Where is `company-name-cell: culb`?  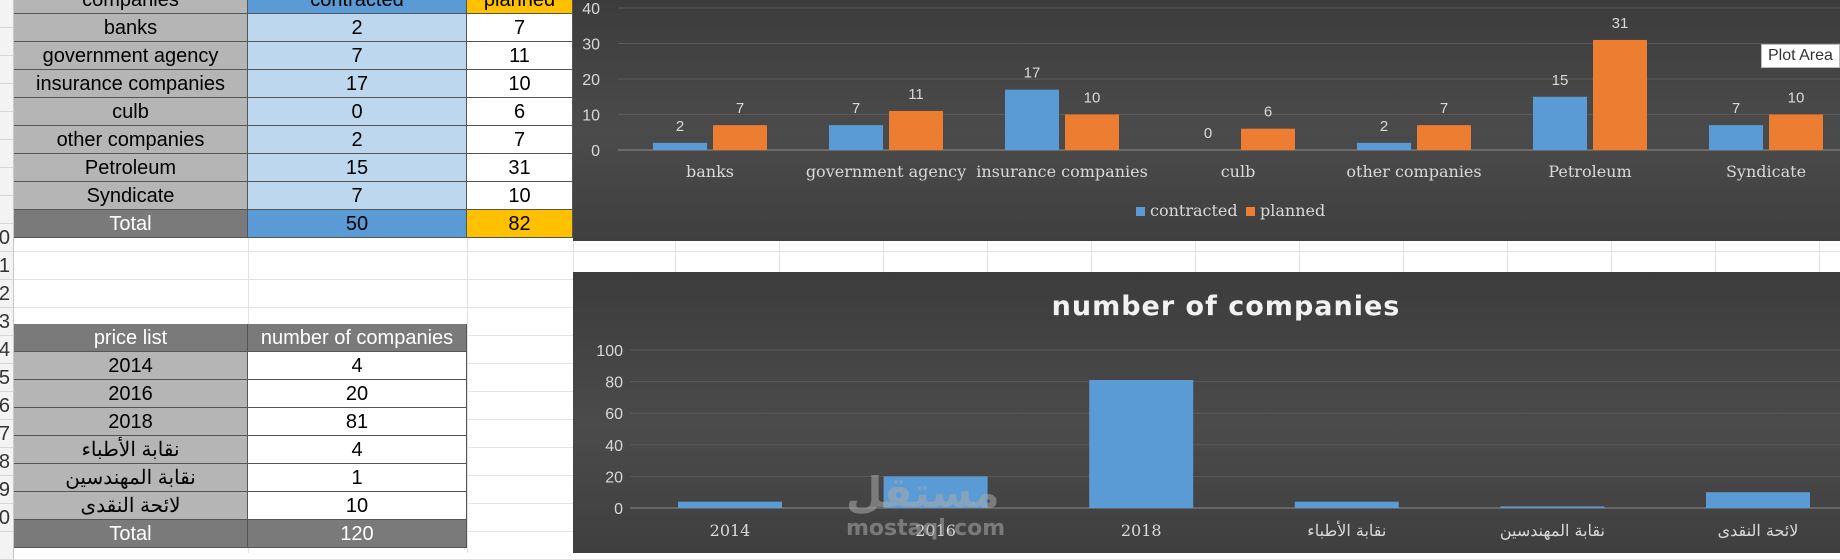
company-name-cell: culb is located at coordinates (131, 112).